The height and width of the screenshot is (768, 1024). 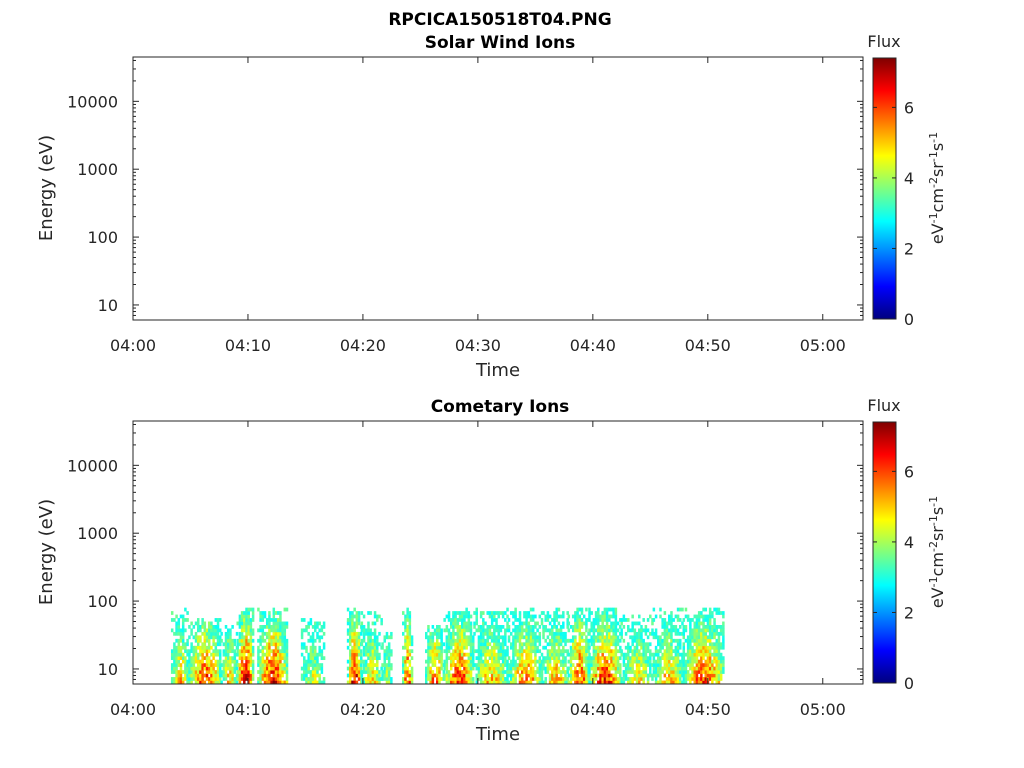 I want to click on colorbar-units-label: eV-1cm-2sr-1s-1, so click(x=937, y=552).